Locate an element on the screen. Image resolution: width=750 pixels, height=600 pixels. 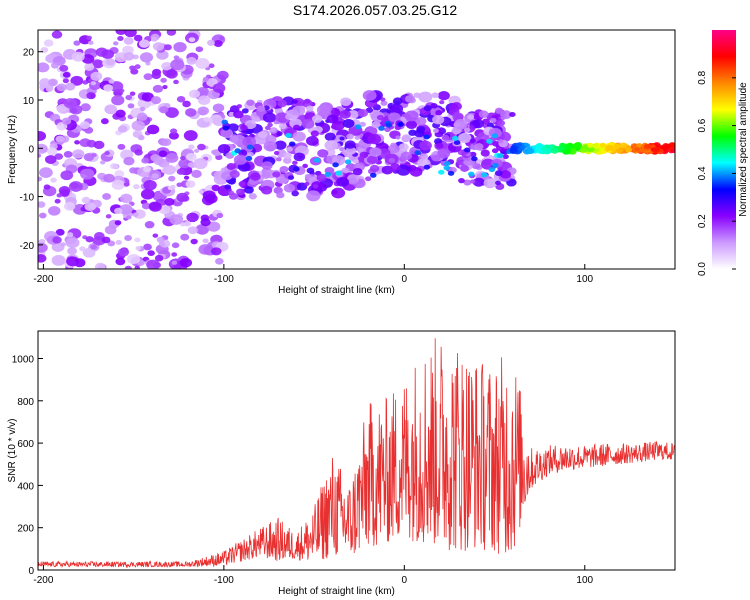
figure-title: S174.2026.057.03.25.G12 is located at coordinates (375, 10).